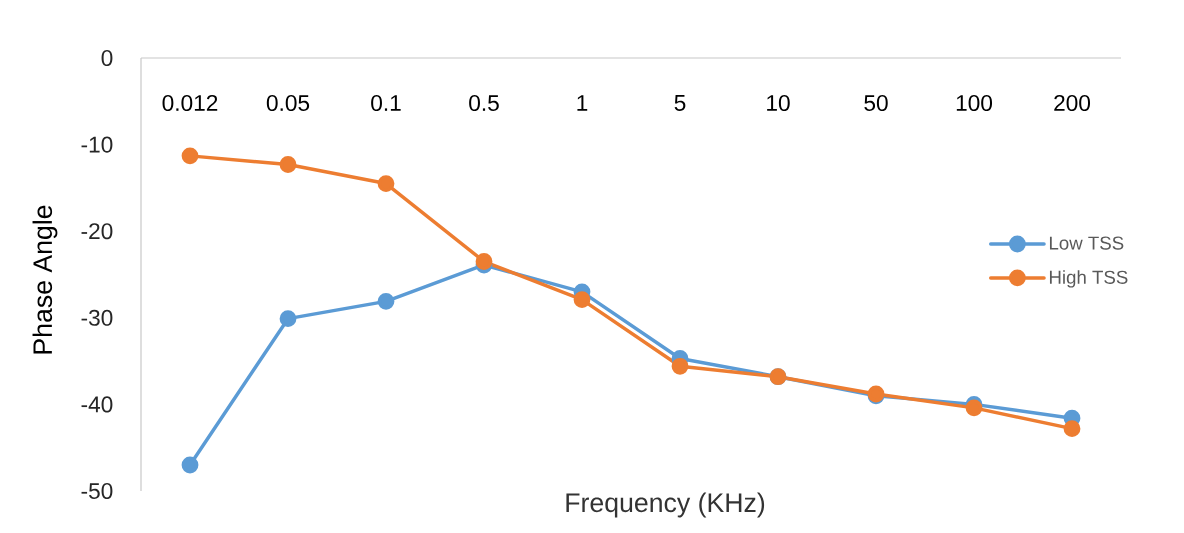  What do you see at coordinates (680, 103) in the screenshot?
I see `x-tick-label: 5` at bounding box center [680, 103].